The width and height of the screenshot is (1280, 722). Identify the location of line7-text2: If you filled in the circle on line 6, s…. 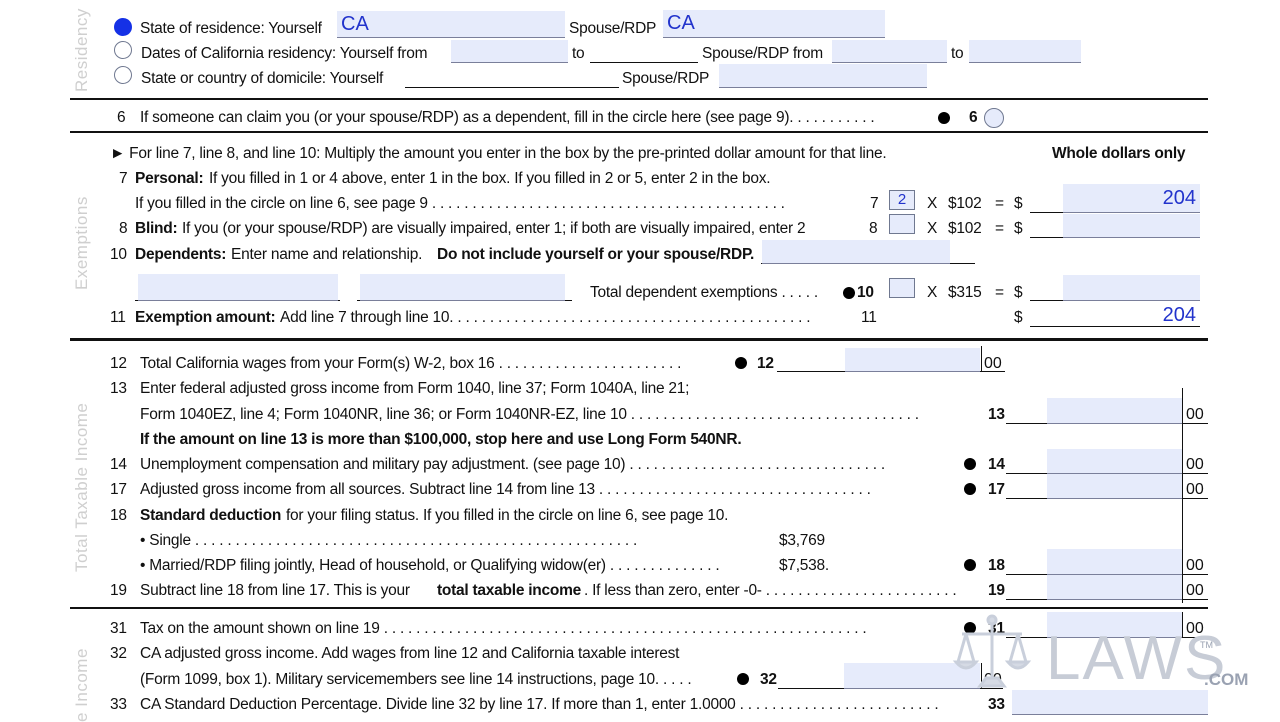
(460, 203).